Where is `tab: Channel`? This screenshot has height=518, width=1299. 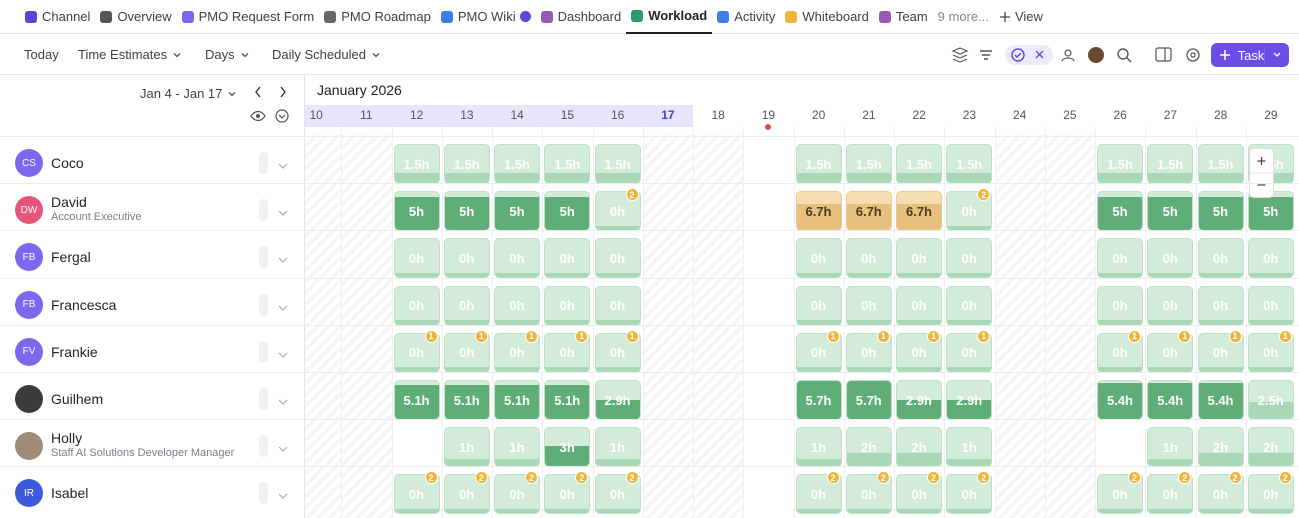 tab: Channel is located at coordinates (57, 17).